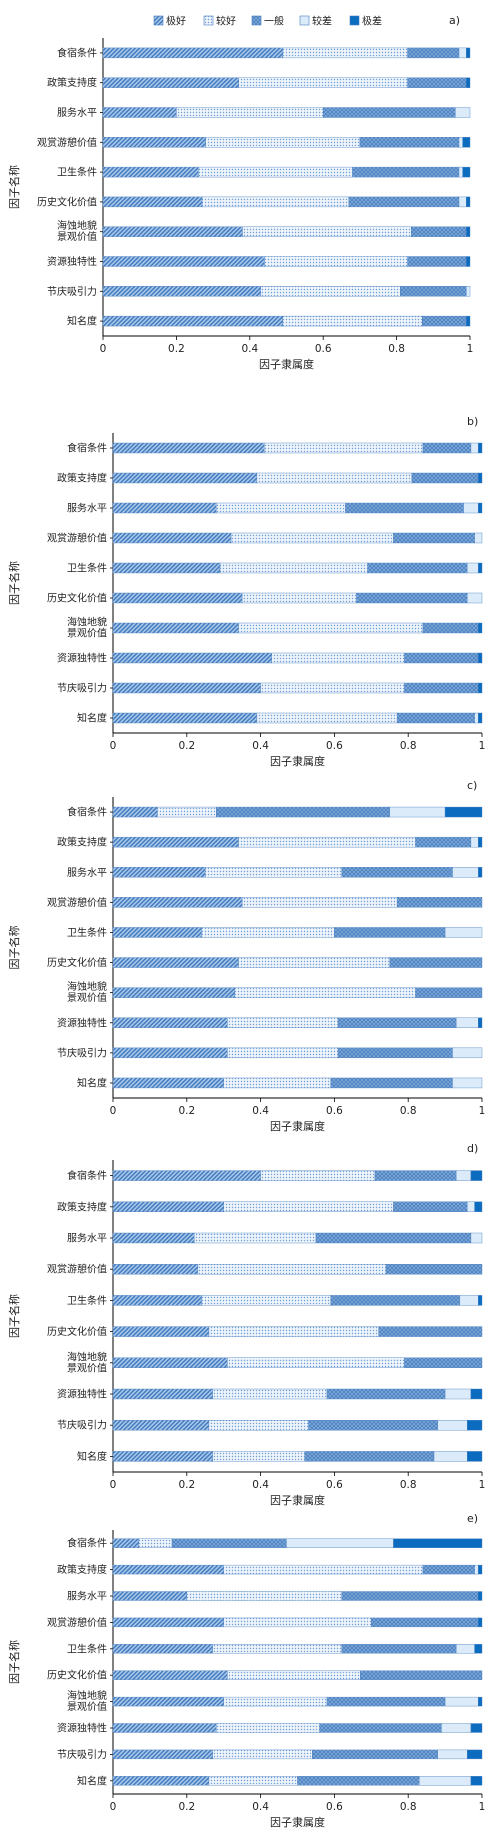  Describe the element at coordinates (472, 421) in the screenshot. I see `panel-label: b)` at that location.